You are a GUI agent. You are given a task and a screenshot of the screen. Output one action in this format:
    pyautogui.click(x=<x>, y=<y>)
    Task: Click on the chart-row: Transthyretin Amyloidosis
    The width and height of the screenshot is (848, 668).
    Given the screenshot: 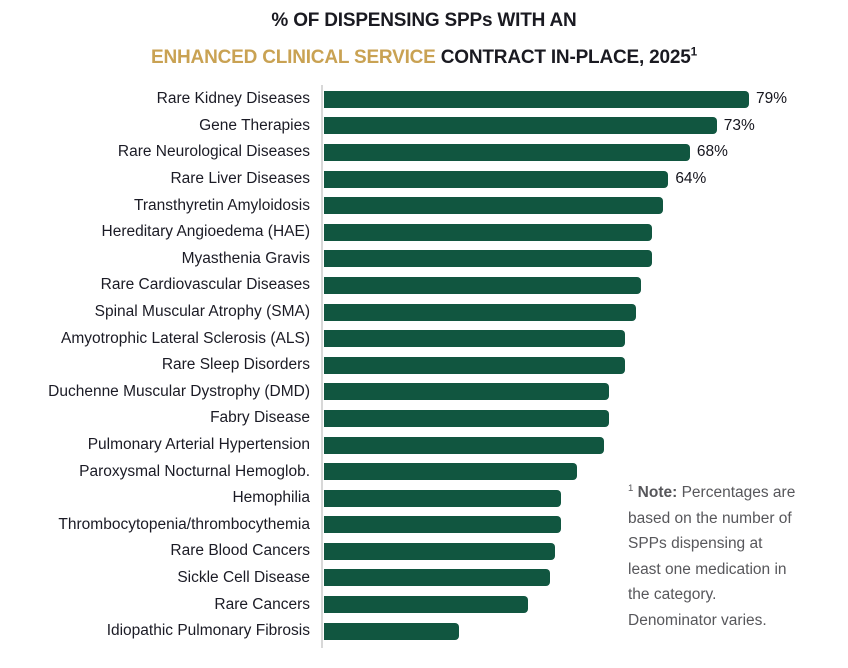 What is the action you would take?
    pyautogui.click(x=424, y=205)
    